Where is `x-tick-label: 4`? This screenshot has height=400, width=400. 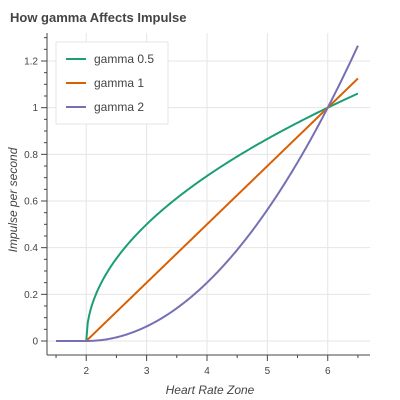
x-tick-label: 4 is located at coordinates (207, 371).